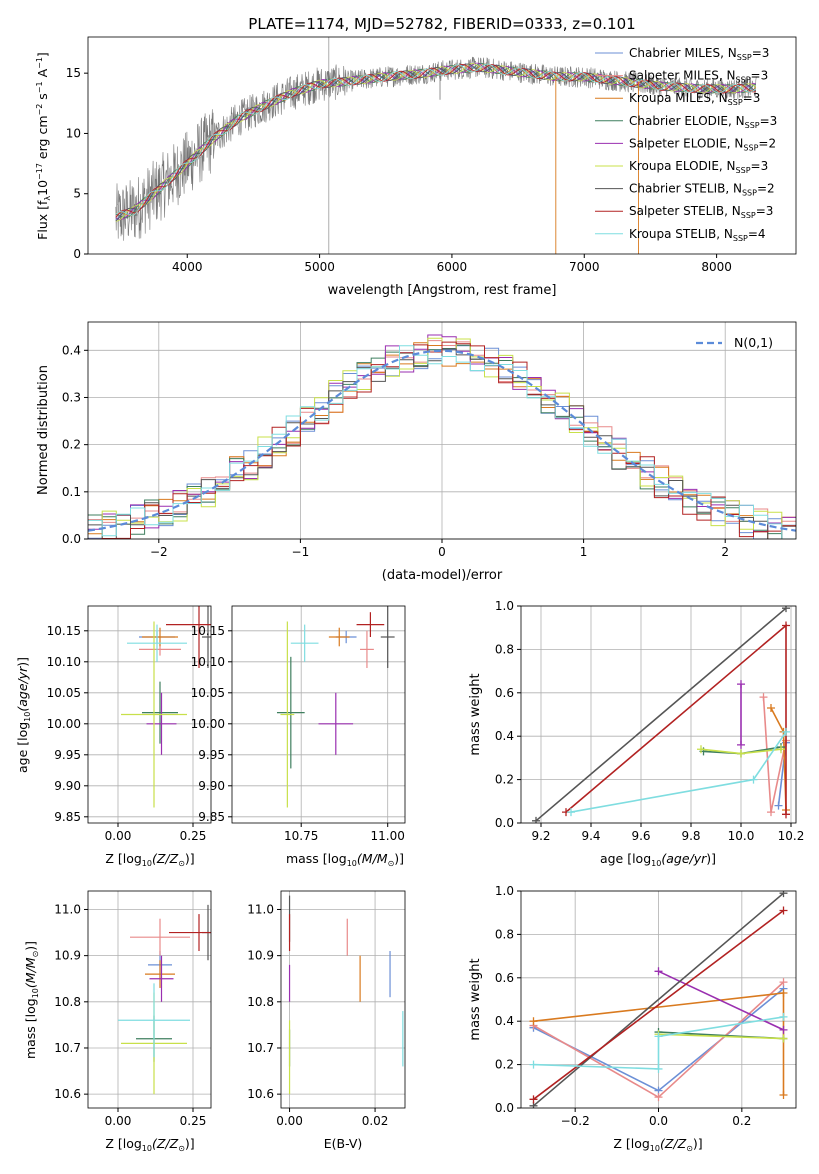  I want to click on data-spectrum, so click(436, 148).